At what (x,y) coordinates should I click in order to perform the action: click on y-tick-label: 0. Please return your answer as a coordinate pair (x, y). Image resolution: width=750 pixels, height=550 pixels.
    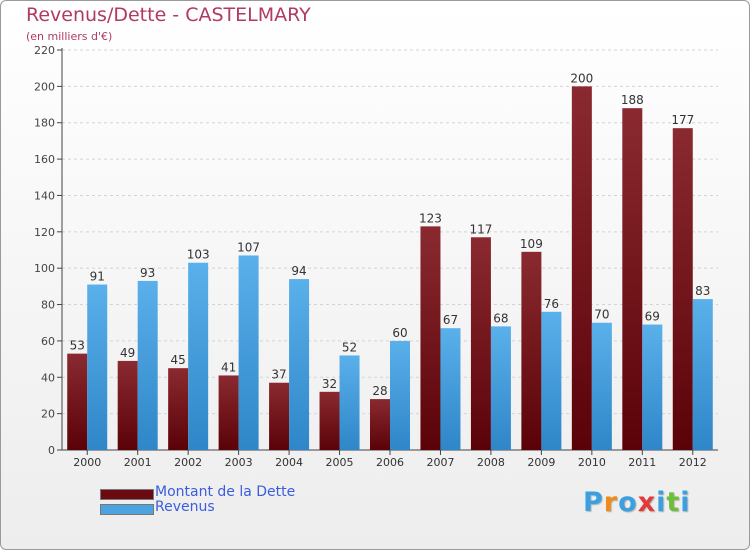
    Looking at the image, I should click on (51, 450).